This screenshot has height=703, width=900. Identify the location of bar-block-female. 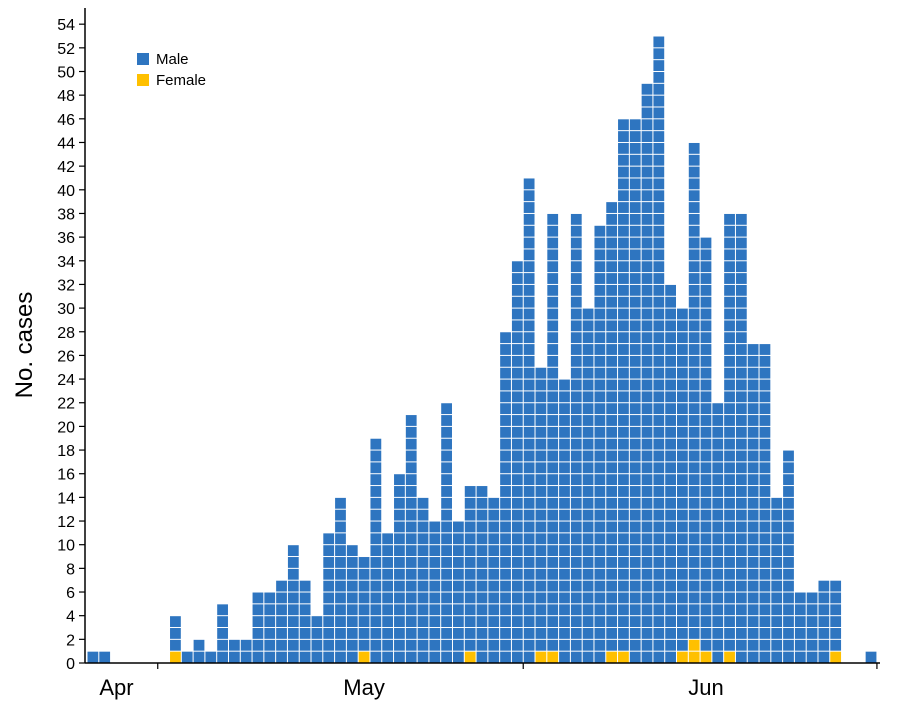
(694, 645).